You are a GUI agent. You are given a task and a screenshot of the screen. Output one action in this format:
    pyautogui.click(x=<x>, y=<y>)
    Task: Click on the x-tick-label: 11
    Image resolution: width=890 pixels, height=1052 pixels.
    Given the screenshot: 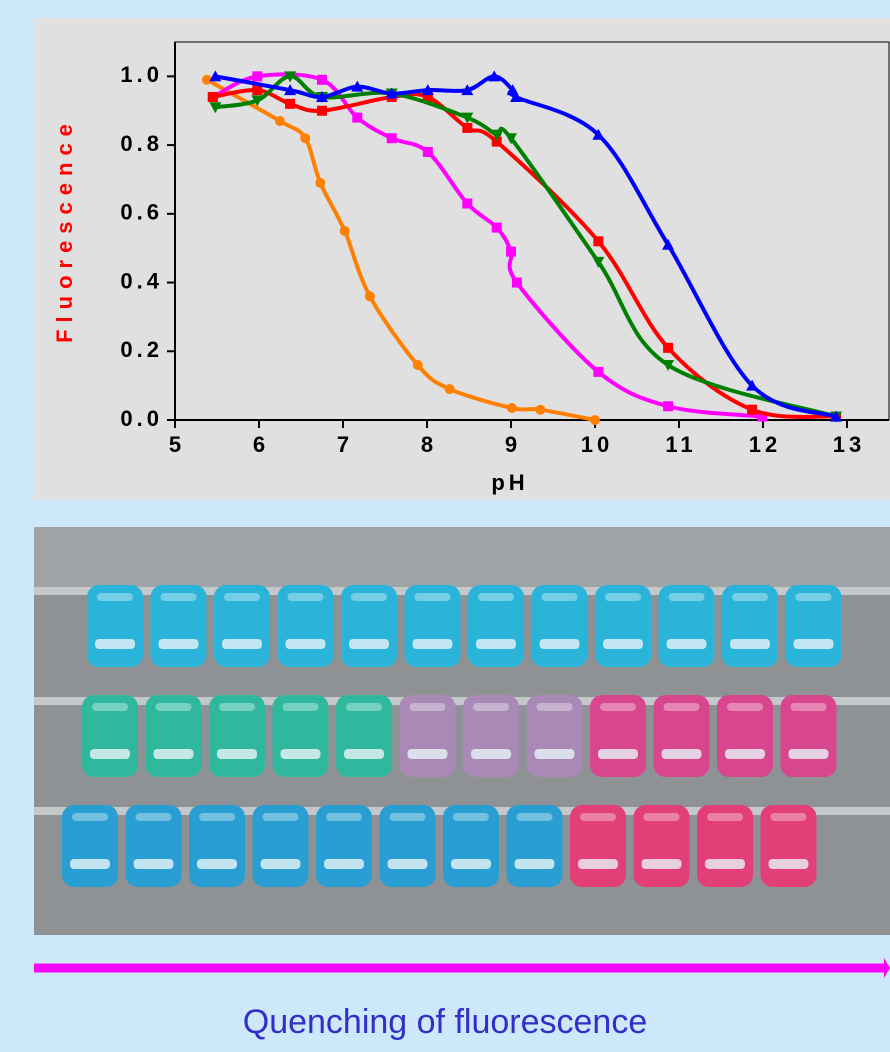 What is the action you would take?
    pyautogui.click(x=680, y=444)
    